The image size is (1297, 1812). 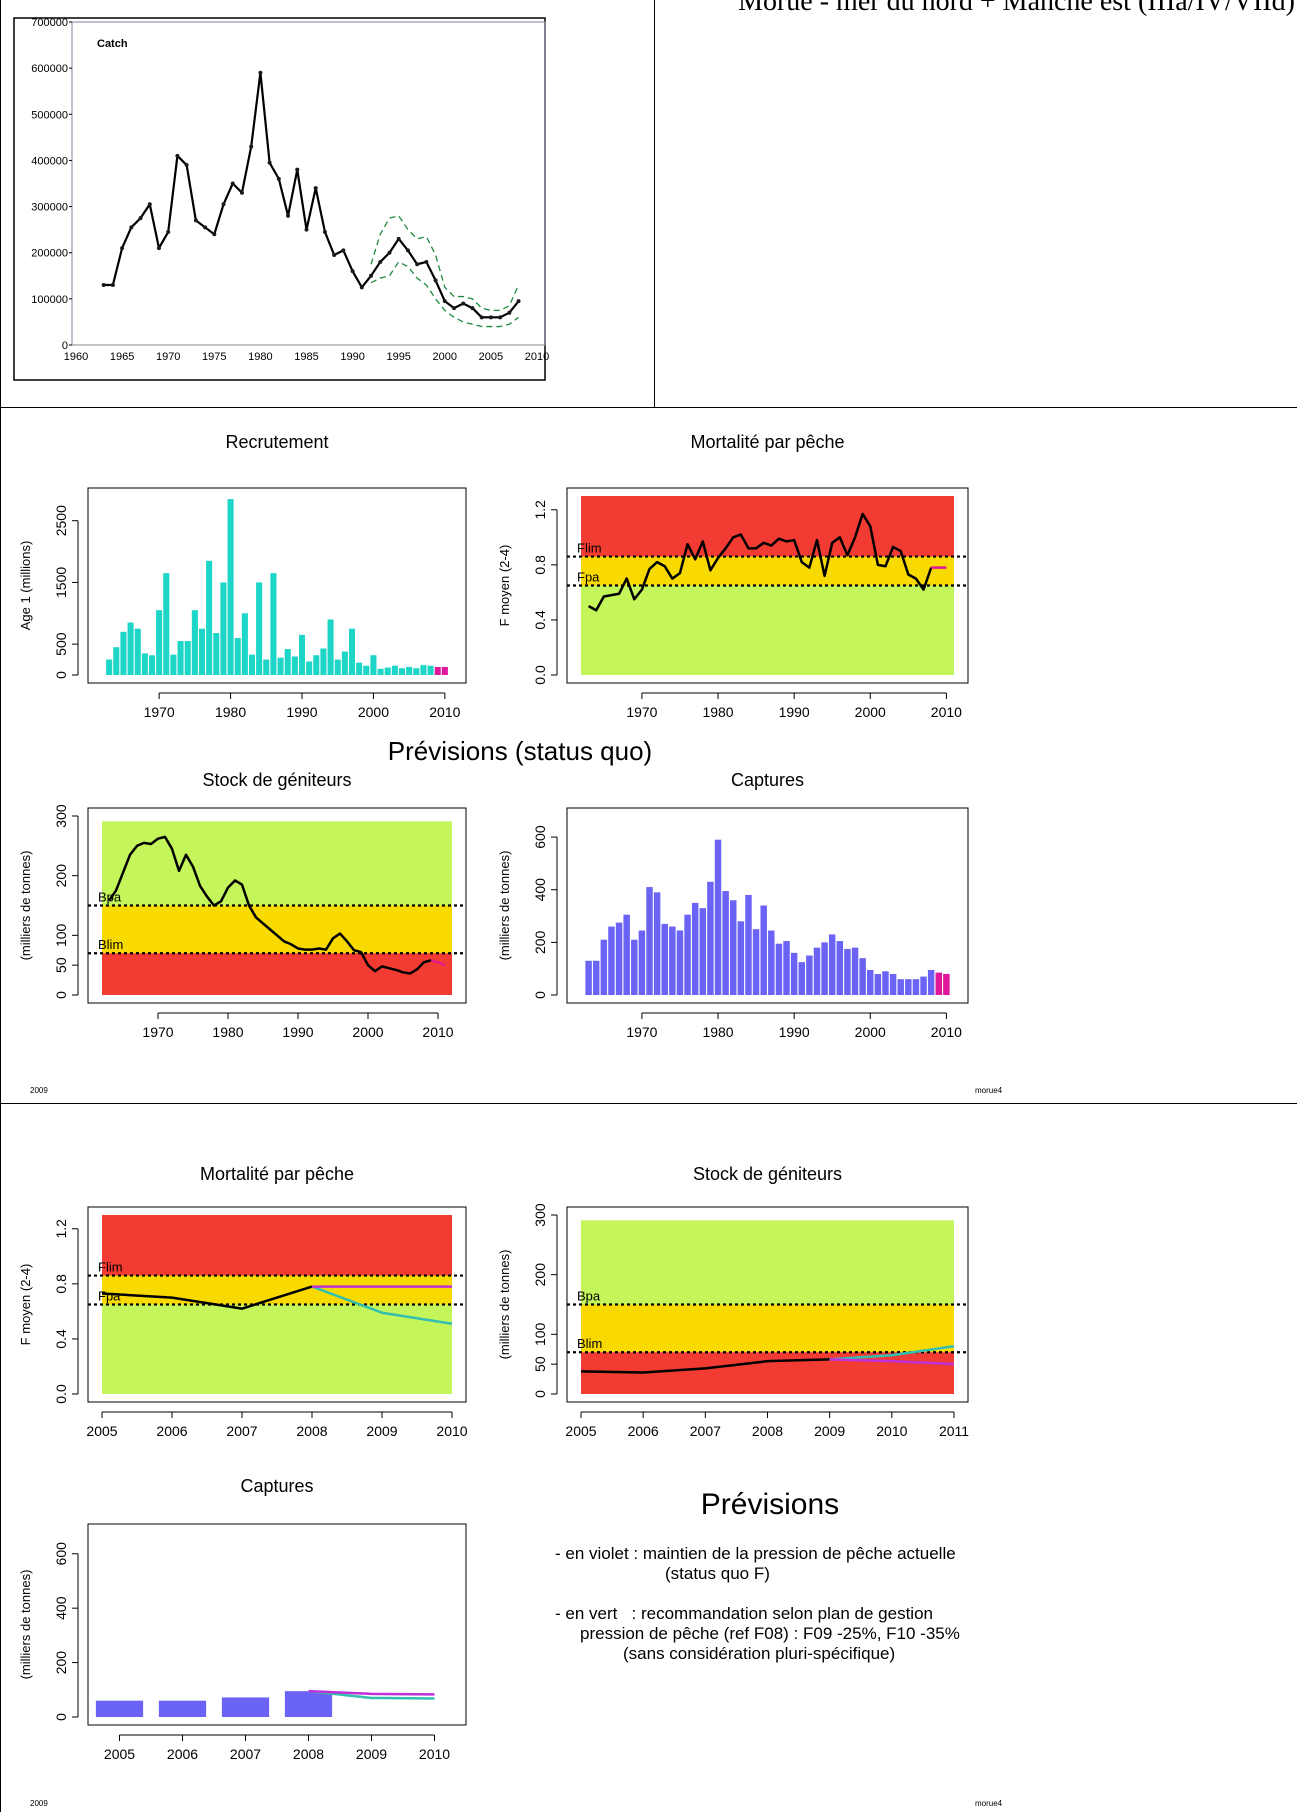 I want to click on stock1-ylabel: (milliers de tonnes), so click(x=25, y=906).